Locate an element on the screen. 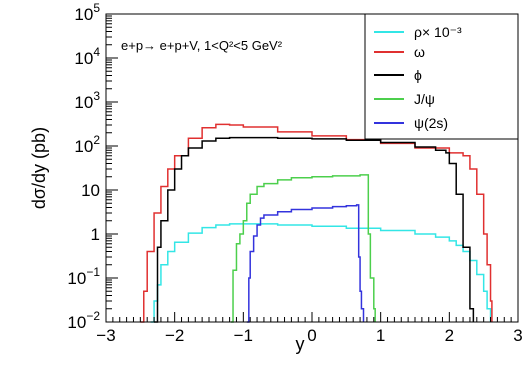 Image resolution: width=528 pixels, height=367 pixels. legend-box is located at coordinates (441, 76).